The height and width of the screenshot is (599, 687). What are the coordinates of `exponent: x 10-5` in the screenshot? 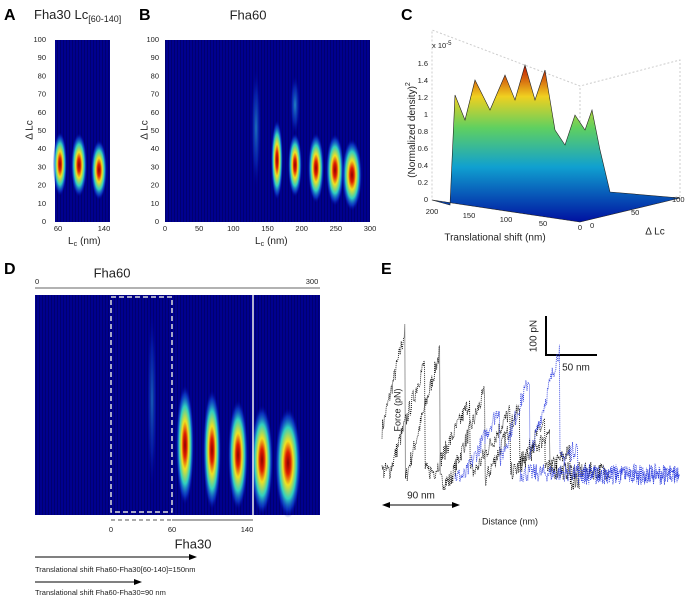 It's located at (442, 45).